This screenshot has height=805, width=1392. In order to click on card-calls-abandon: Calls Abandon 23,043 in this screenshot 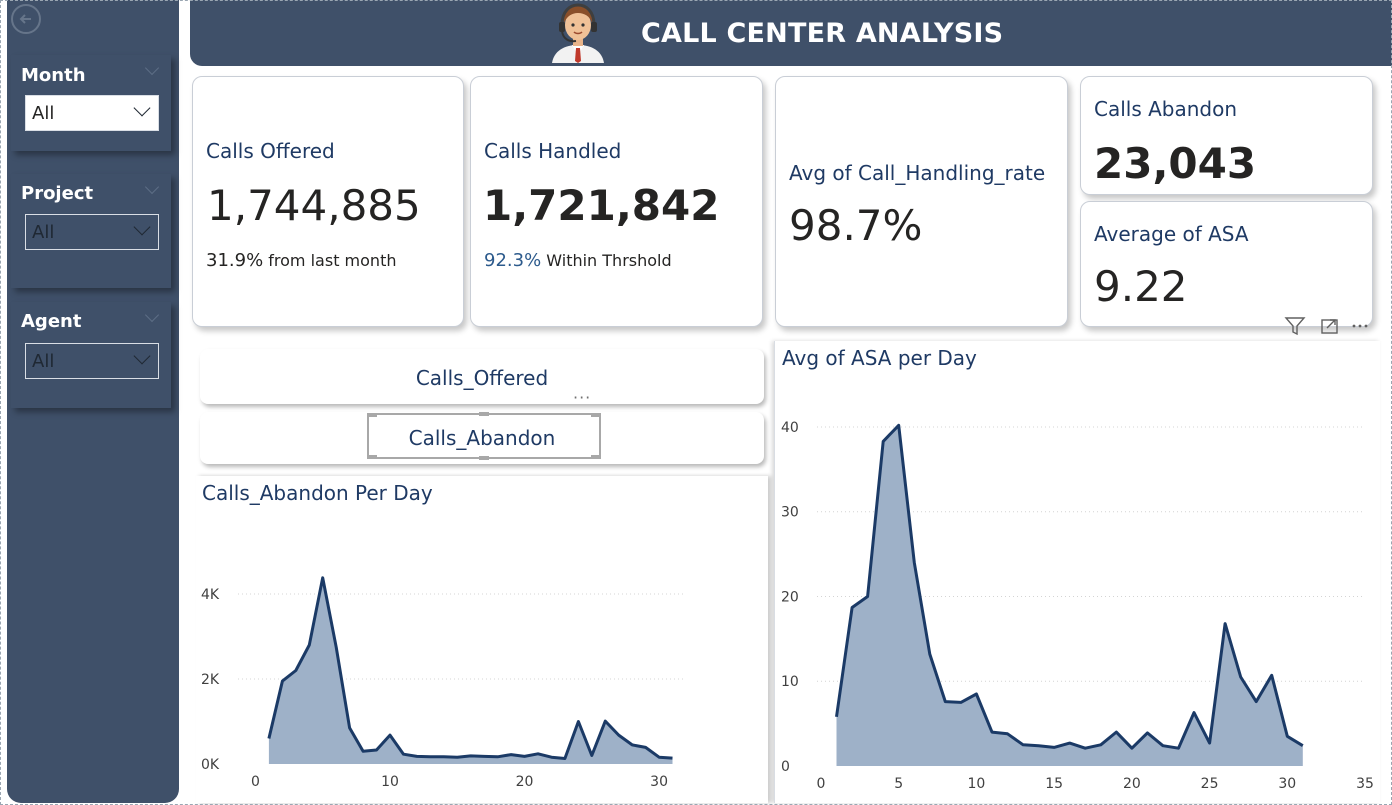, I will do `click(1226, 135)`.